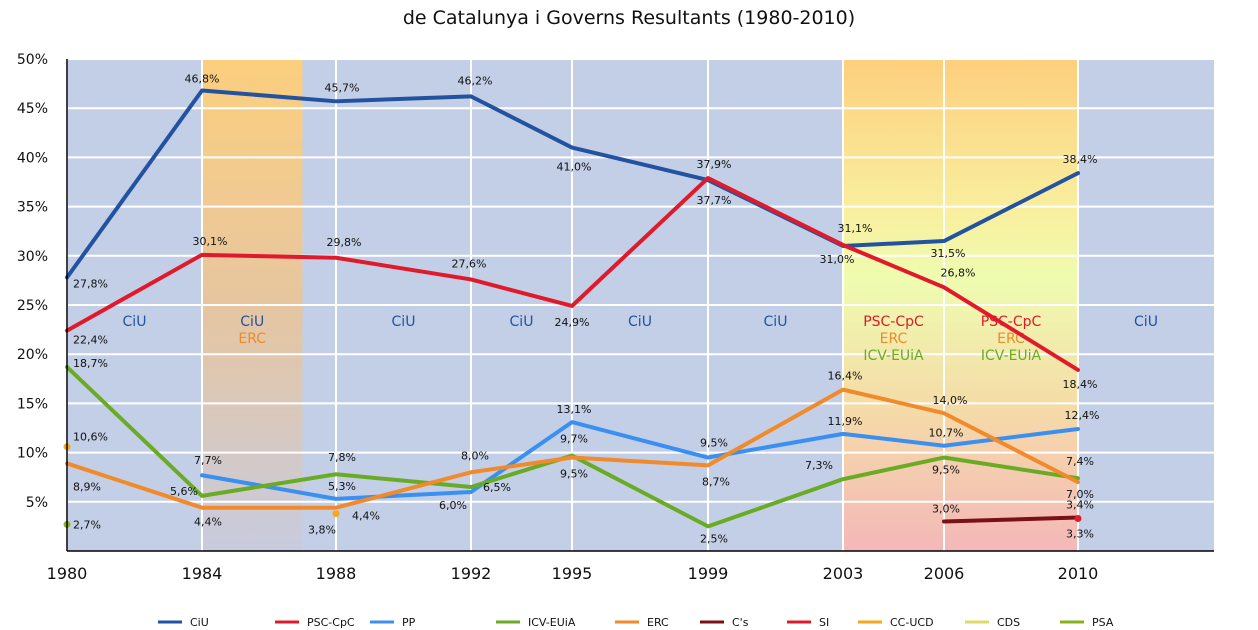 This screenshot has width=1258, height=630. What do you see at coordinates (950, 400) in the screenshot?
I see `data-label-ERC: 14,0%` at bounding box center [950, 400].